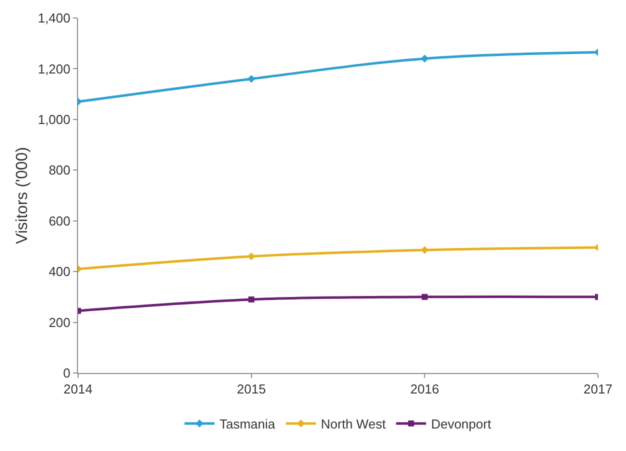 This screenshot has height=451, width=626. What do you see at coordinates (461, 424) in the screenshot?
I see `legend-label: Devonport` at bounding box center [461, 424].